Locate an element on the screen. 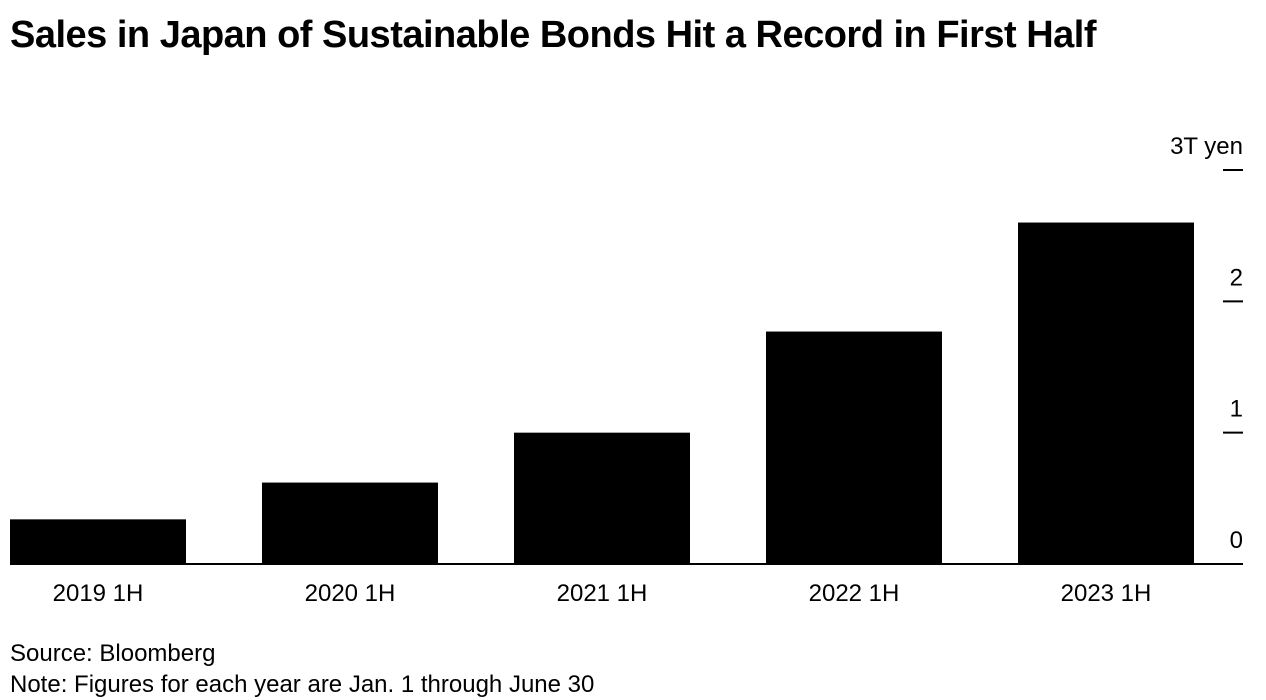 Image resolution: width=1266 pixels, height=700 pixels. y-axis-tick-label: 0 is located at coordinates (1236, 540).